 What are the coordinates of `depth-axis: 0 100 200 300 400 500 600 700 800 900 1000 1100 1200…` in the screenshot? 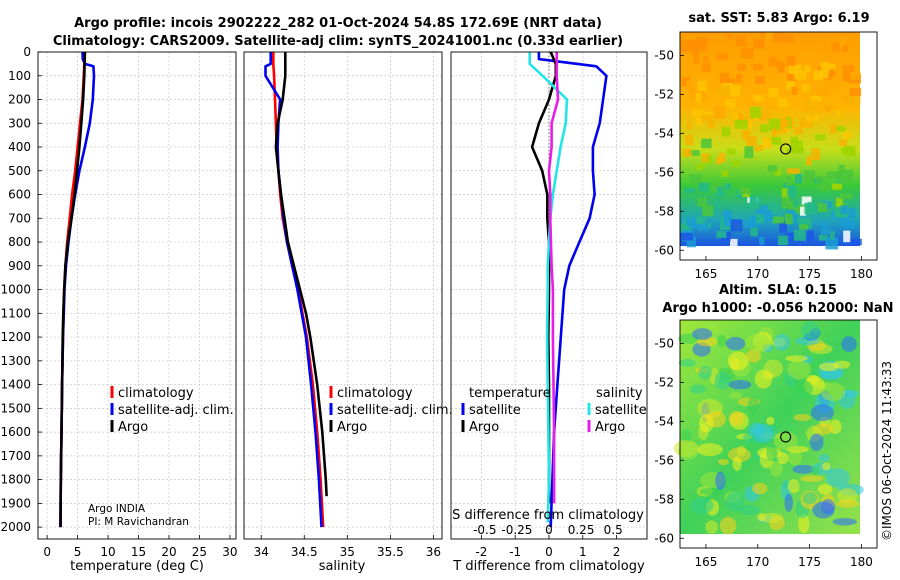 It's located at (21, 289).